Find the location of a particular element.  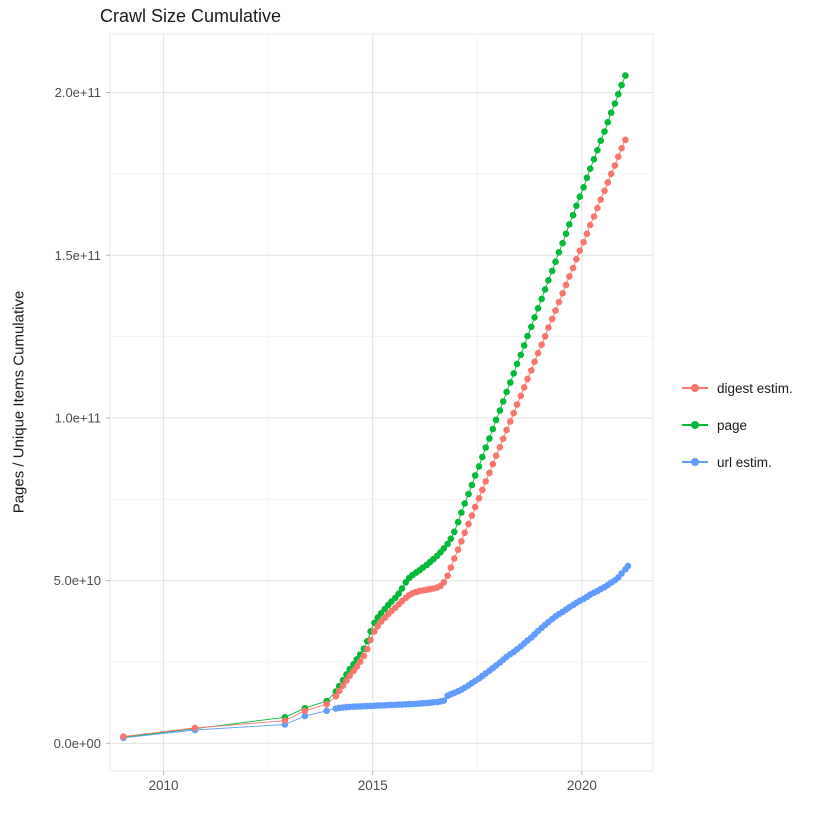

y-tick-label: 1.5e+11 is located at coordinates (78, 255).